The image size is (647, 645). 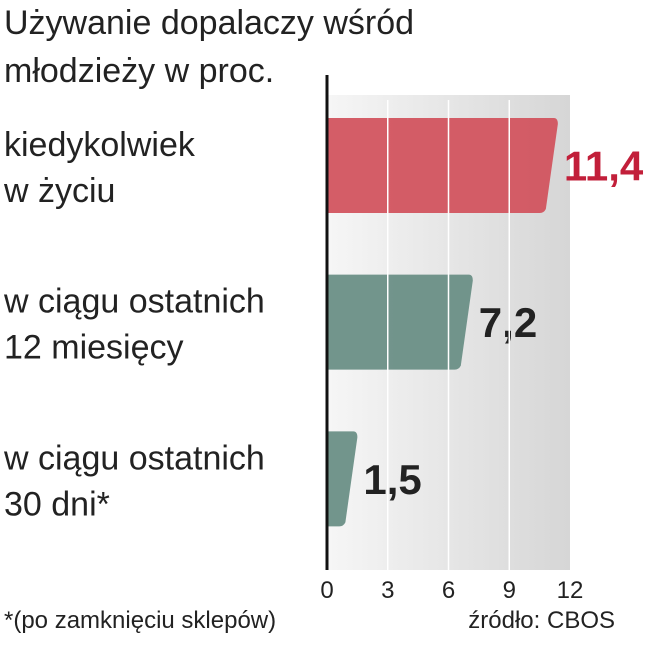 I want to click on x-tick-label: 3, so click(x=387, y=590).